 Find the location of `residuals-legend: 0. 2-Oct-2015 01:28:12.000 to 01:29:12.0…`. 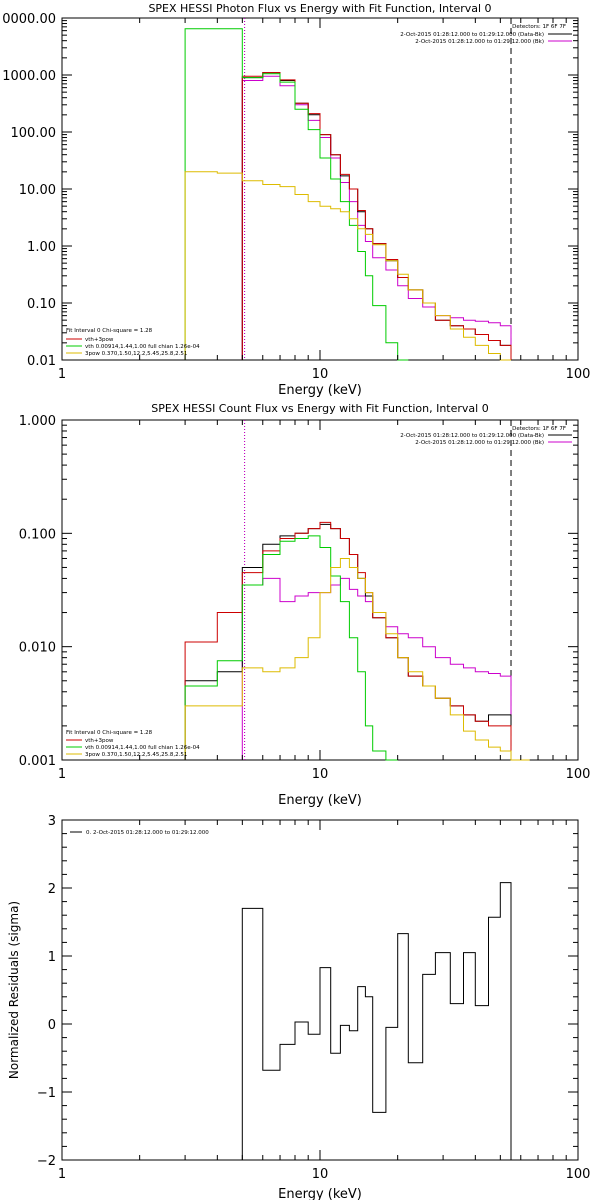

residuals-legend: 0. 2-Oct-2015 01:28:12.000 to 01:29:12.0… is located at coordinates (139, 833).